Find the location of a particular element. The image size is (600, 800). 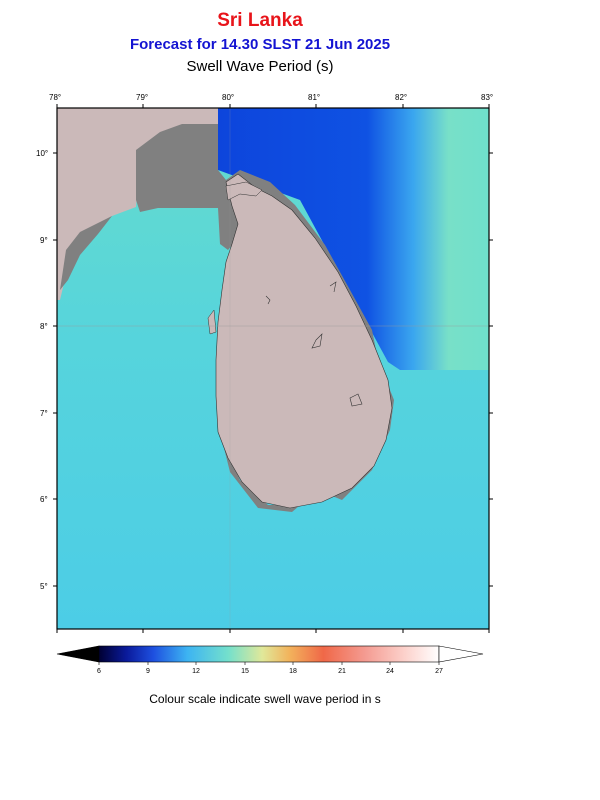

lat-tick-label: 7° is located at coordinates (44, 413).